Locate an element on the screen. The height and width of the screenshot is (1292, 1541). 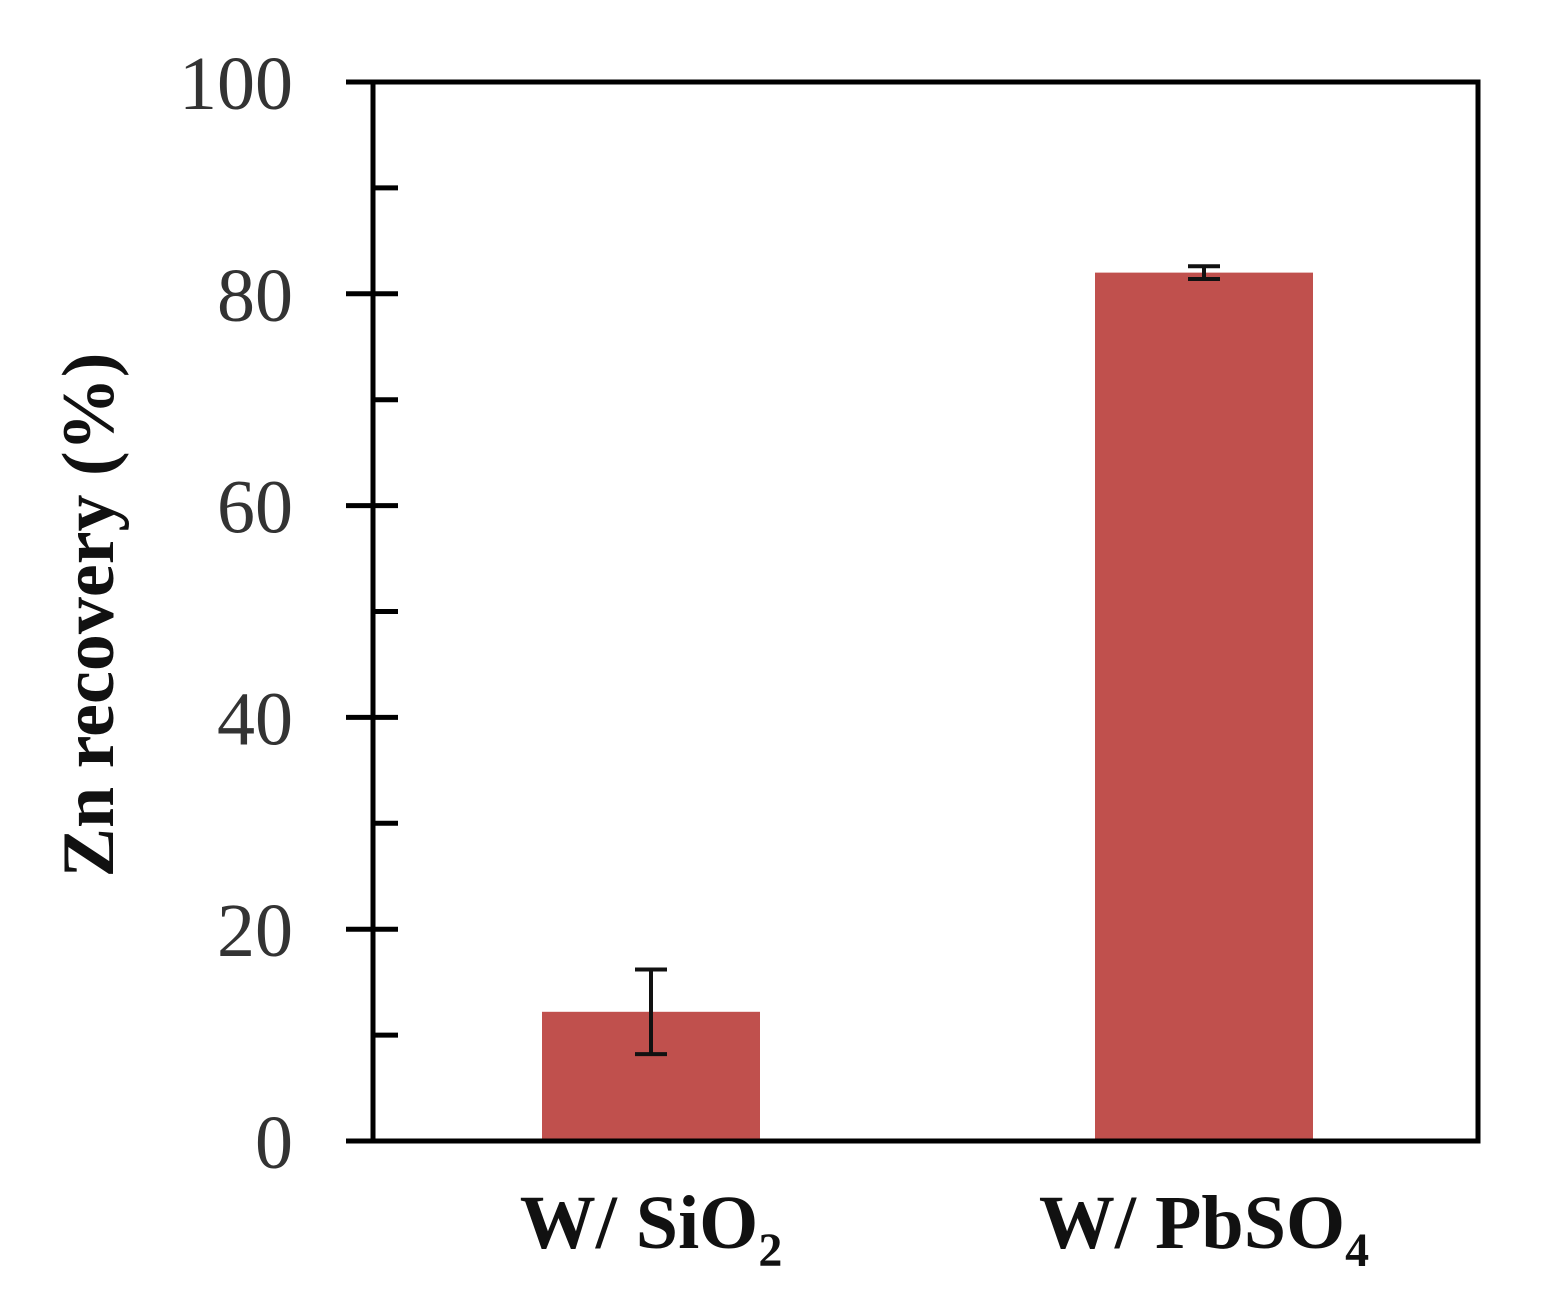
x-category-subscript-2: 4 is located at coordinates (1357, 1250).